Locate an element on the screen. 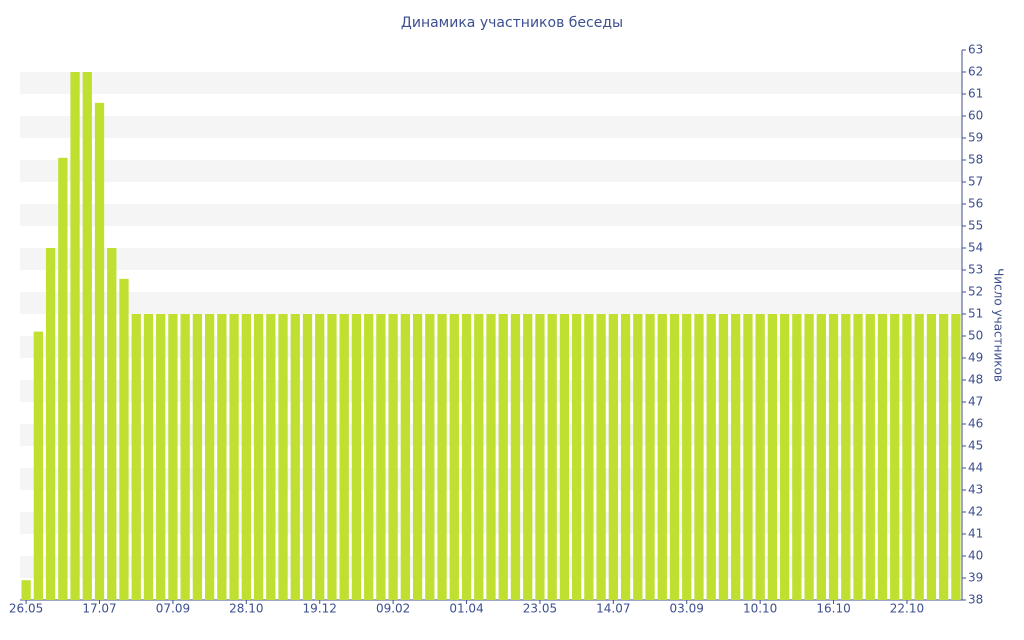 The height and width of the screenshot is (640, 1024). y-tick-label: 54 is located at coordinates (975, 248).